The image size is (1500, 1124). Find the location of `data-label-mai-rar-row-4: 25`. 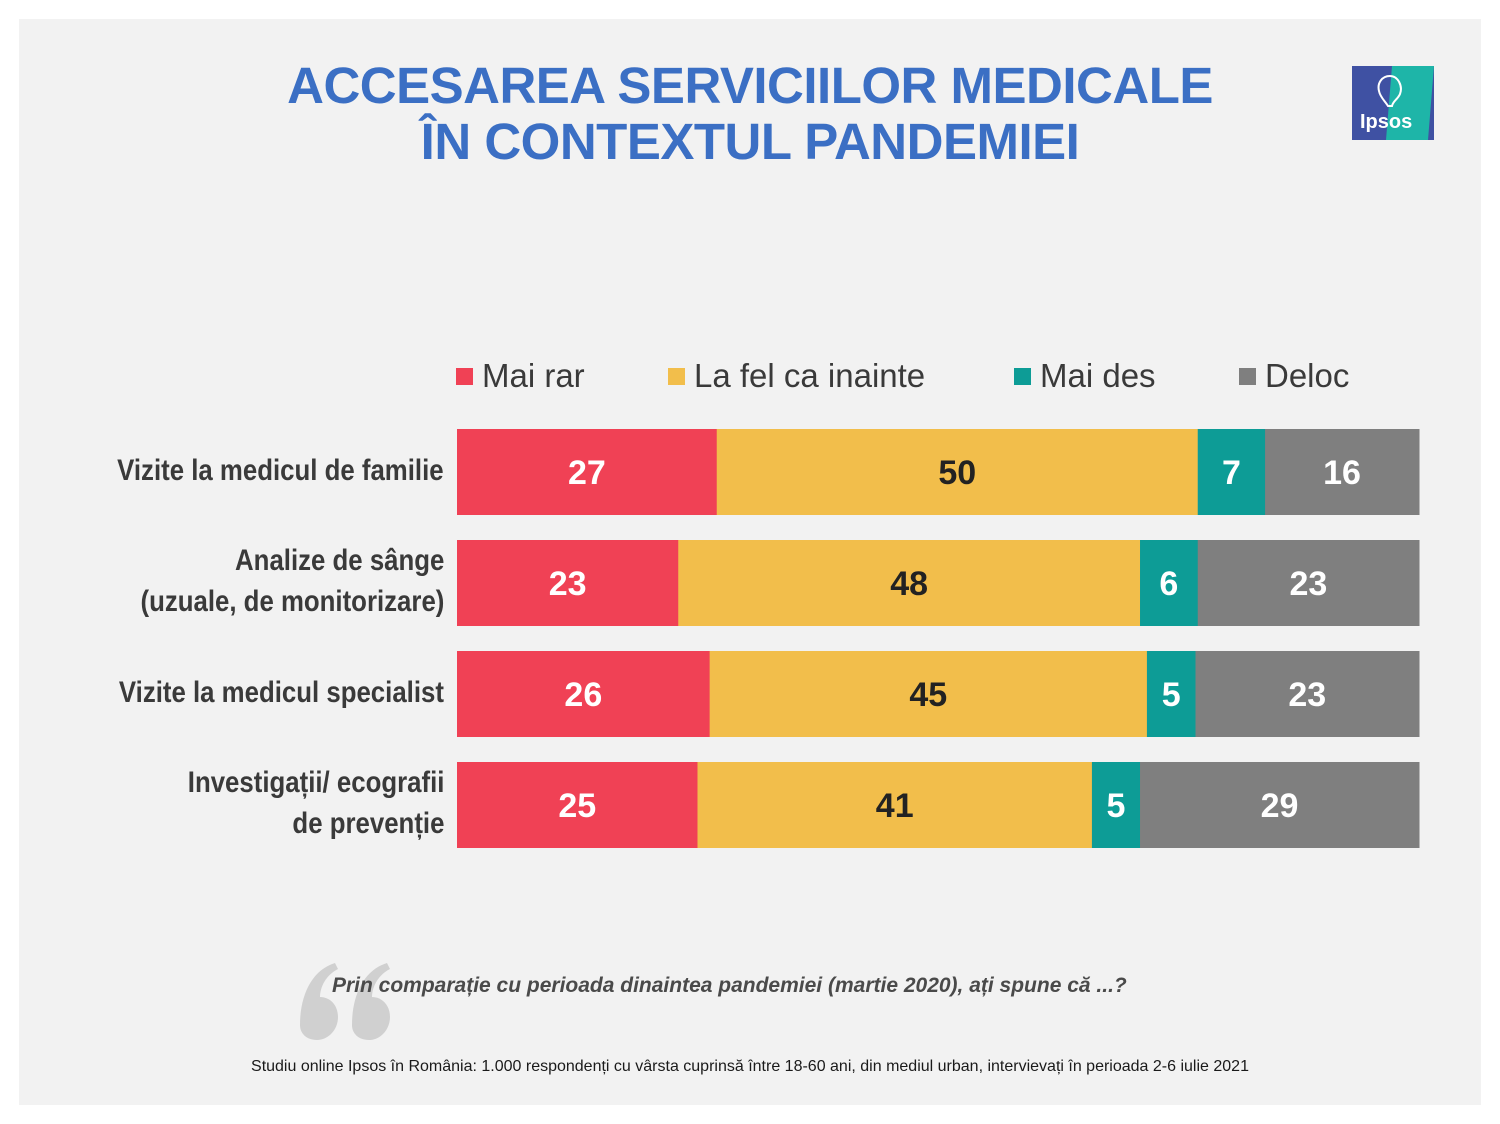

data-label-mai-rar-row-4: 25 is located at coordinates (577, 806).